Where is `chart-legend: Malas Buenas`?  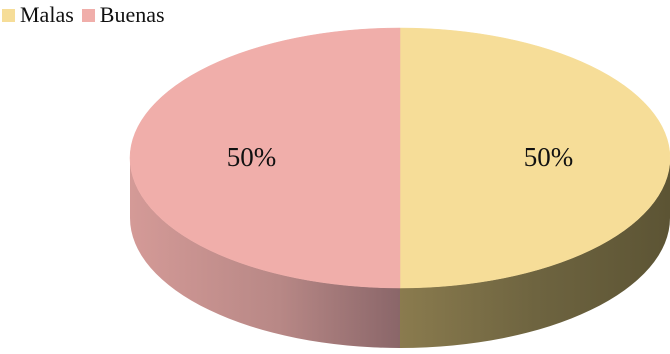 chart-legend: Malas Buenas is located at coordinates (87, 15).